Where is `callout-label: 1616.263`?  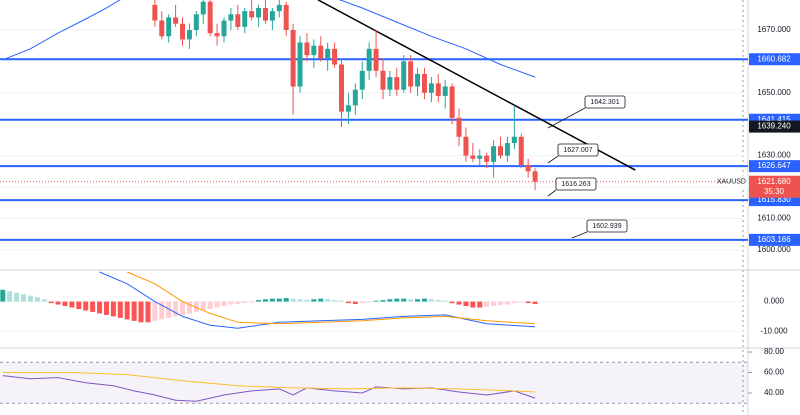 callout-label: 1616.263 is located at coordinates (575, 184).